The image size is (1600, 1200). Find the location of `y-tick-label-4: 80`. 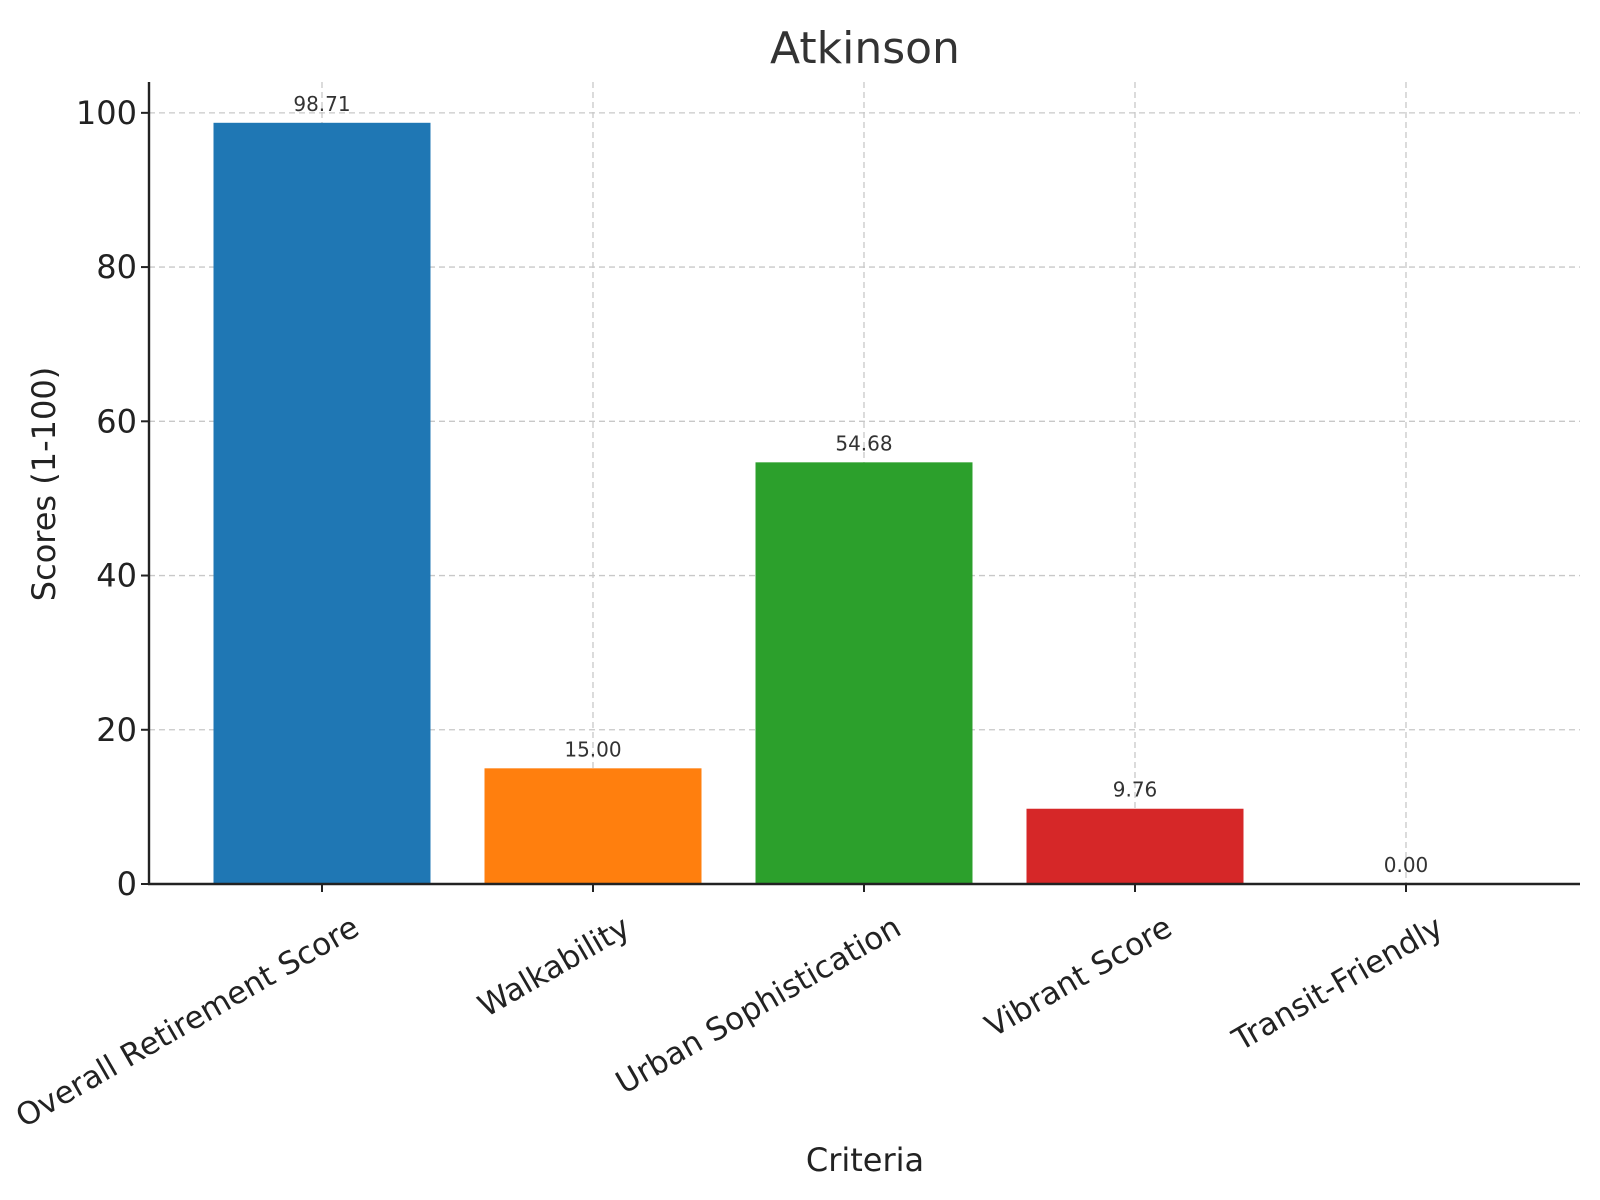

y-tick-label-4: 80 is located at coordinates (116, 267).